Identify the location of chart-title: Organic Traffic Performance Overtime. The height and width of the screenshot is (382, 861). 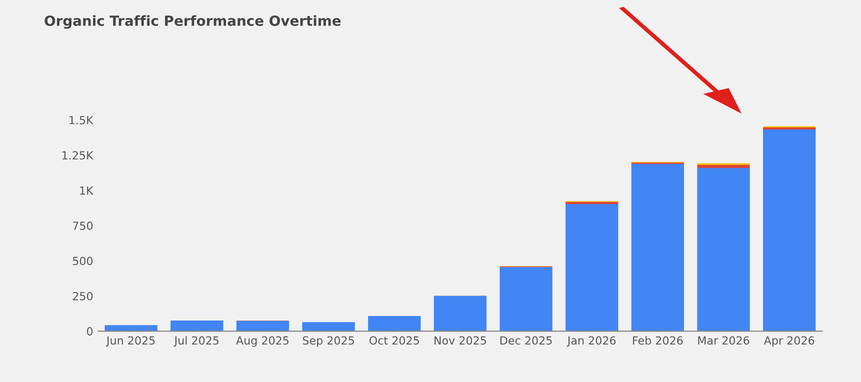
(192, 22).